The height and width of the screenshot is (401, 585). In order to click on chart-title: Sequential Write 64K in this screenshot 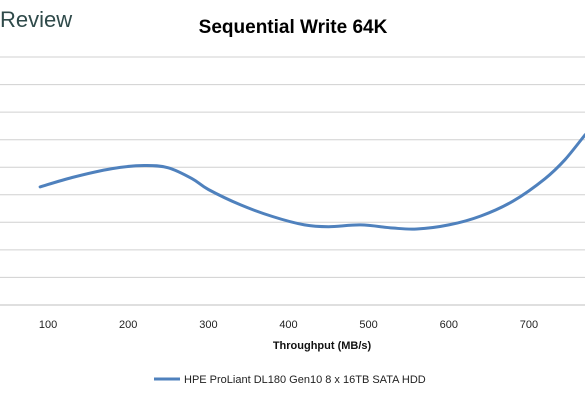, I will do `click(293, 27)`.